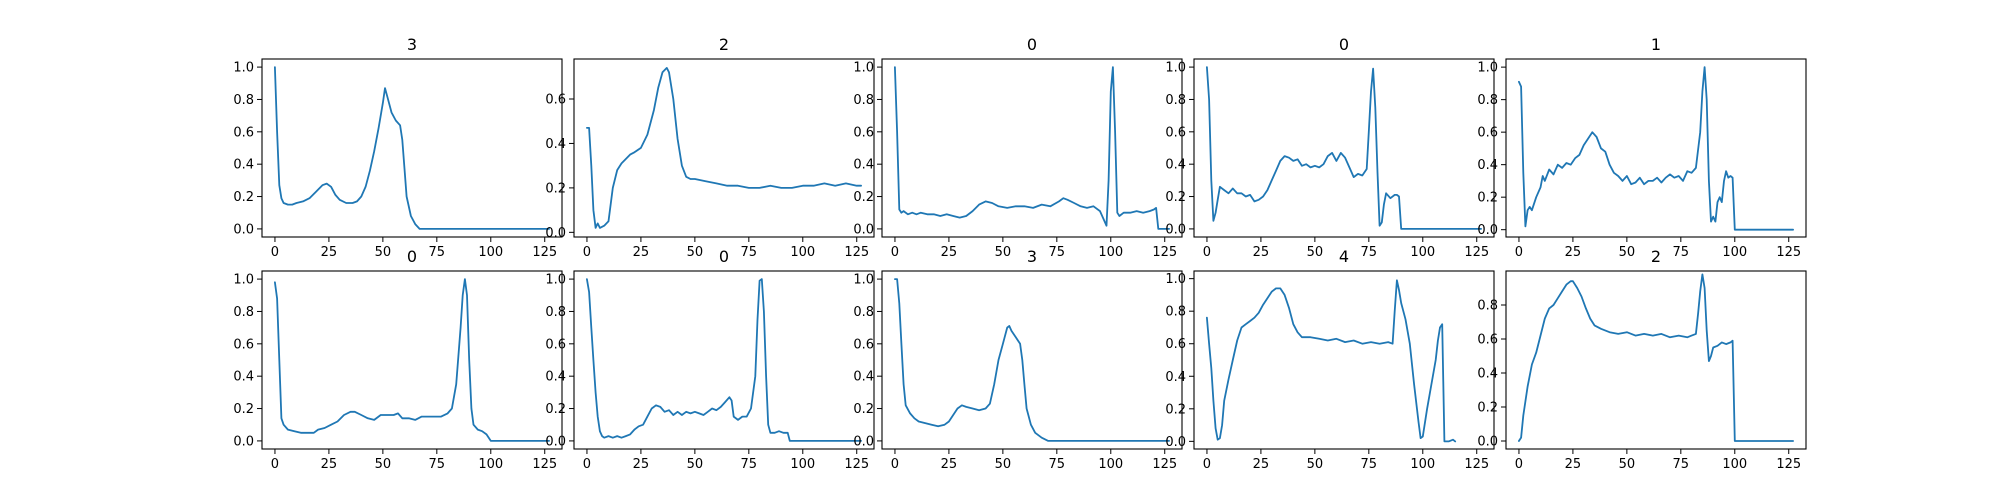 The height and width of the screenshot is (500, 2000). What do you see at coordinates (710, 147) in the screenshot?
I see `chart-panel: 2 0 25 50 75 100 125 0.0 0.2 0.4 0.6` at bounding box center [710, 147].